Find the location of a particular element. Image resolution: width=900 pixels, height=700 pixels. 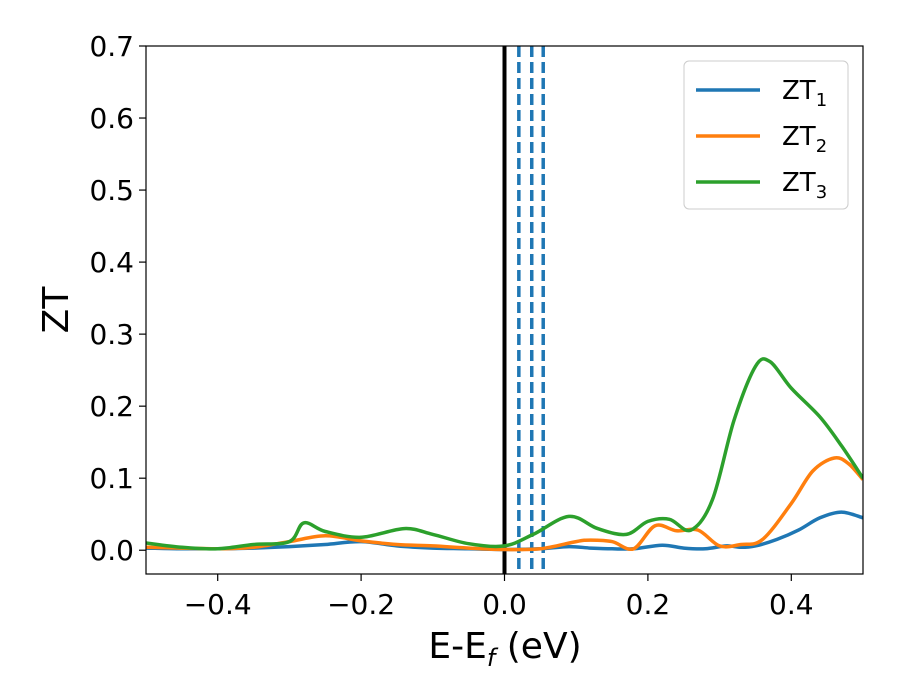

series-line-zt2 is located at coordinates (504, 504).